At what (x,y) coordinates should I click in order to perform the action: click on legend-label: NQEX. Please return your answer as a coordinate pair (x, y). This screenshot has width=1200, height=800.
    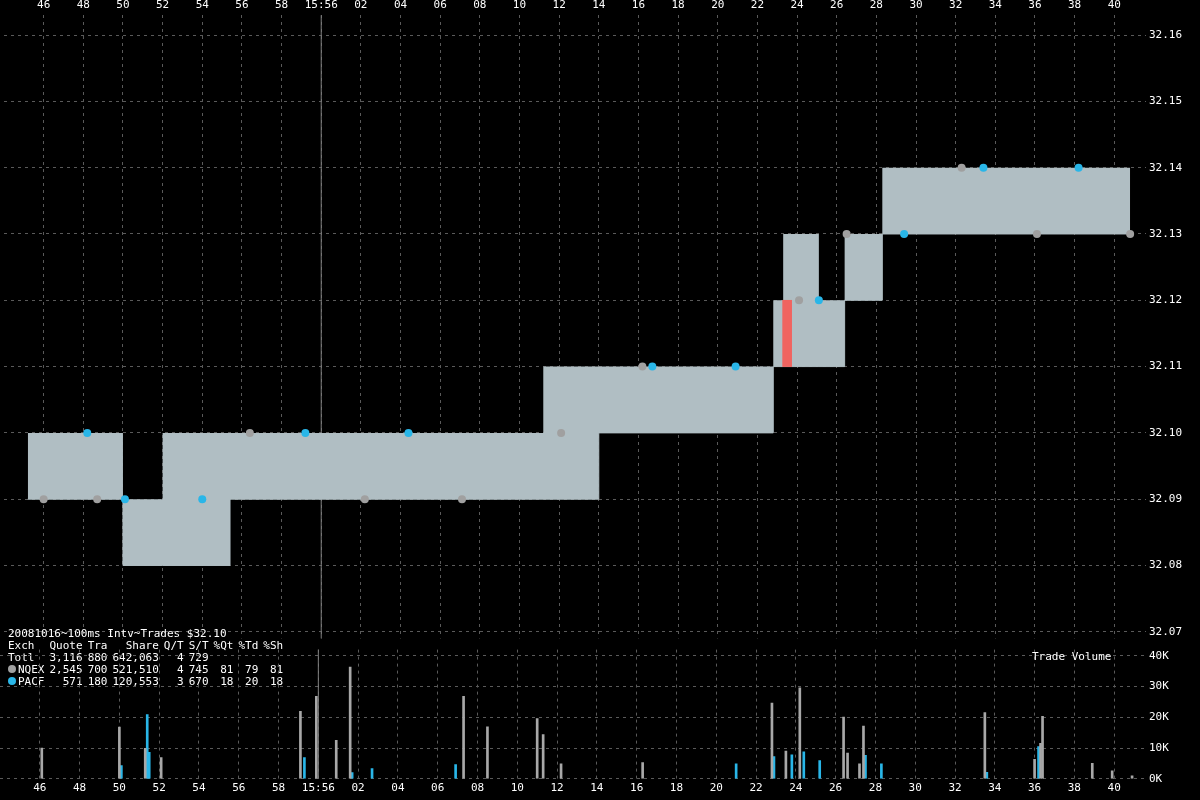
    Looking at the image, I should click on (31, 669).